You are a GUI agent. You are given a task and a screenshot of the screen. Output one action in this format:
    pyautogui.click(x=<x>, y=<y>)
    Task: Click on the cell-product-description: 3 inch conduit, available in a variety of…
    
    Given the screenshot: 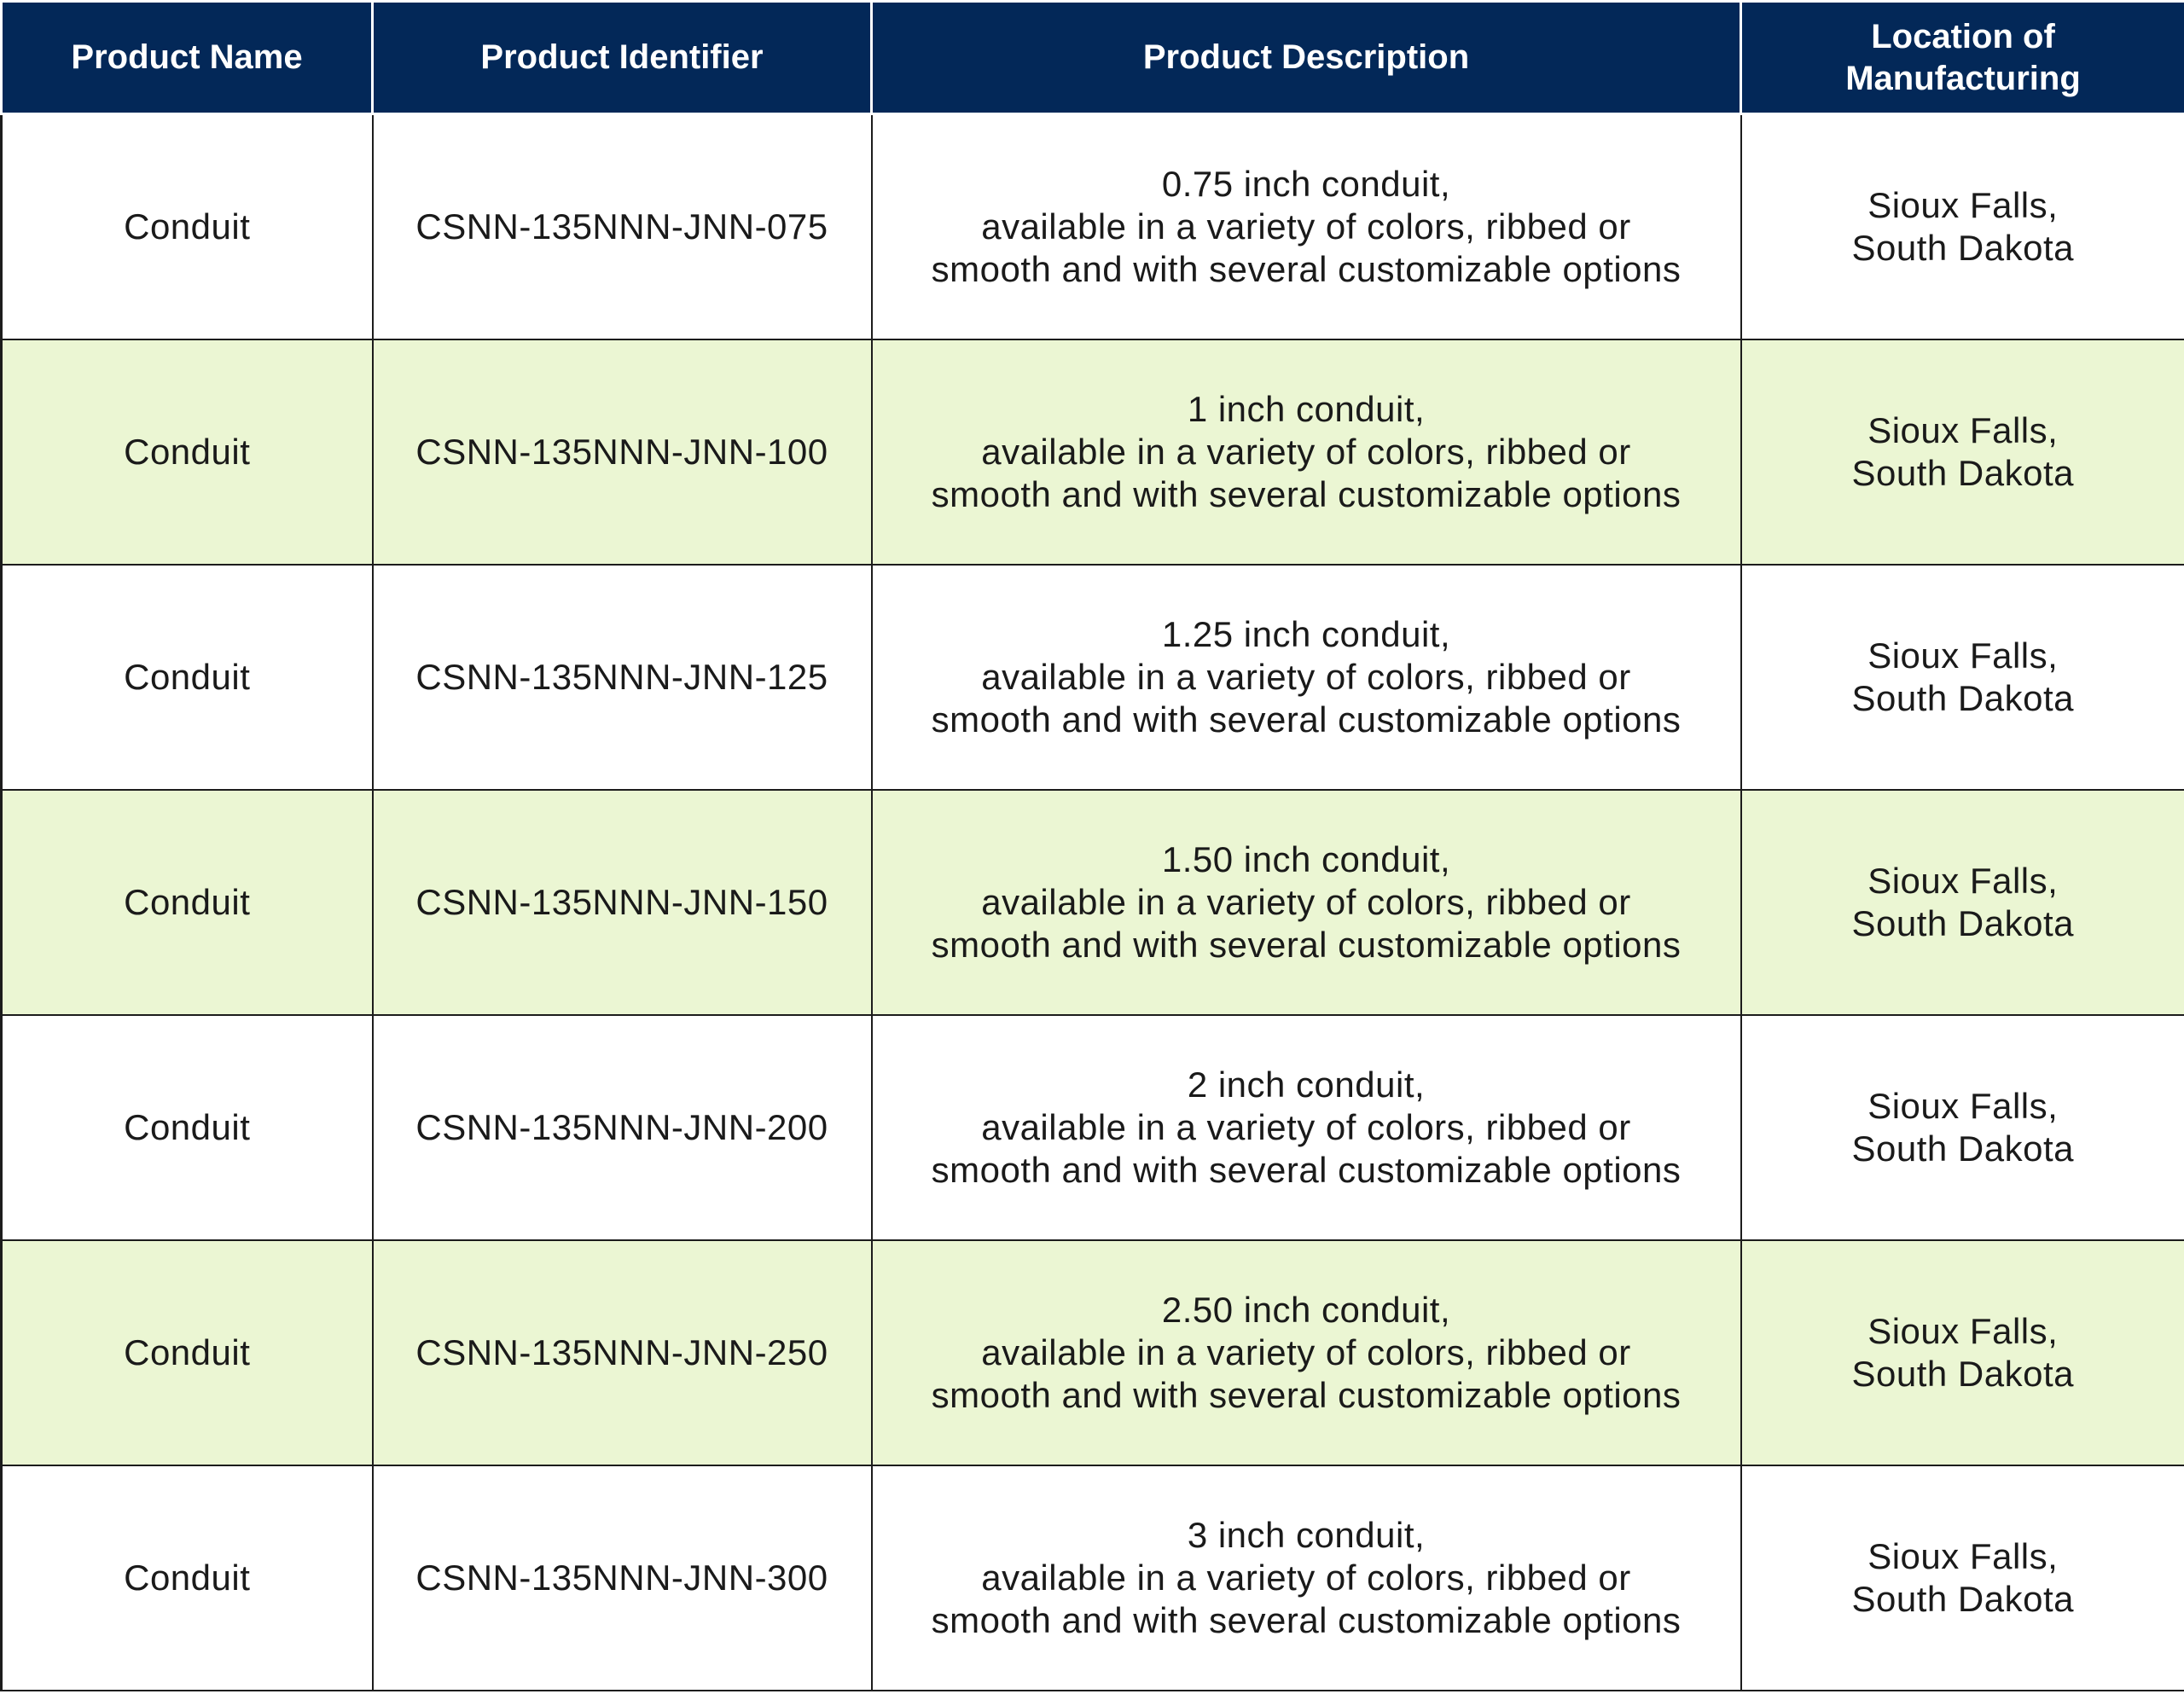 What is the action you would take?
    pyautogui.click(x=1306, y=1577)
    